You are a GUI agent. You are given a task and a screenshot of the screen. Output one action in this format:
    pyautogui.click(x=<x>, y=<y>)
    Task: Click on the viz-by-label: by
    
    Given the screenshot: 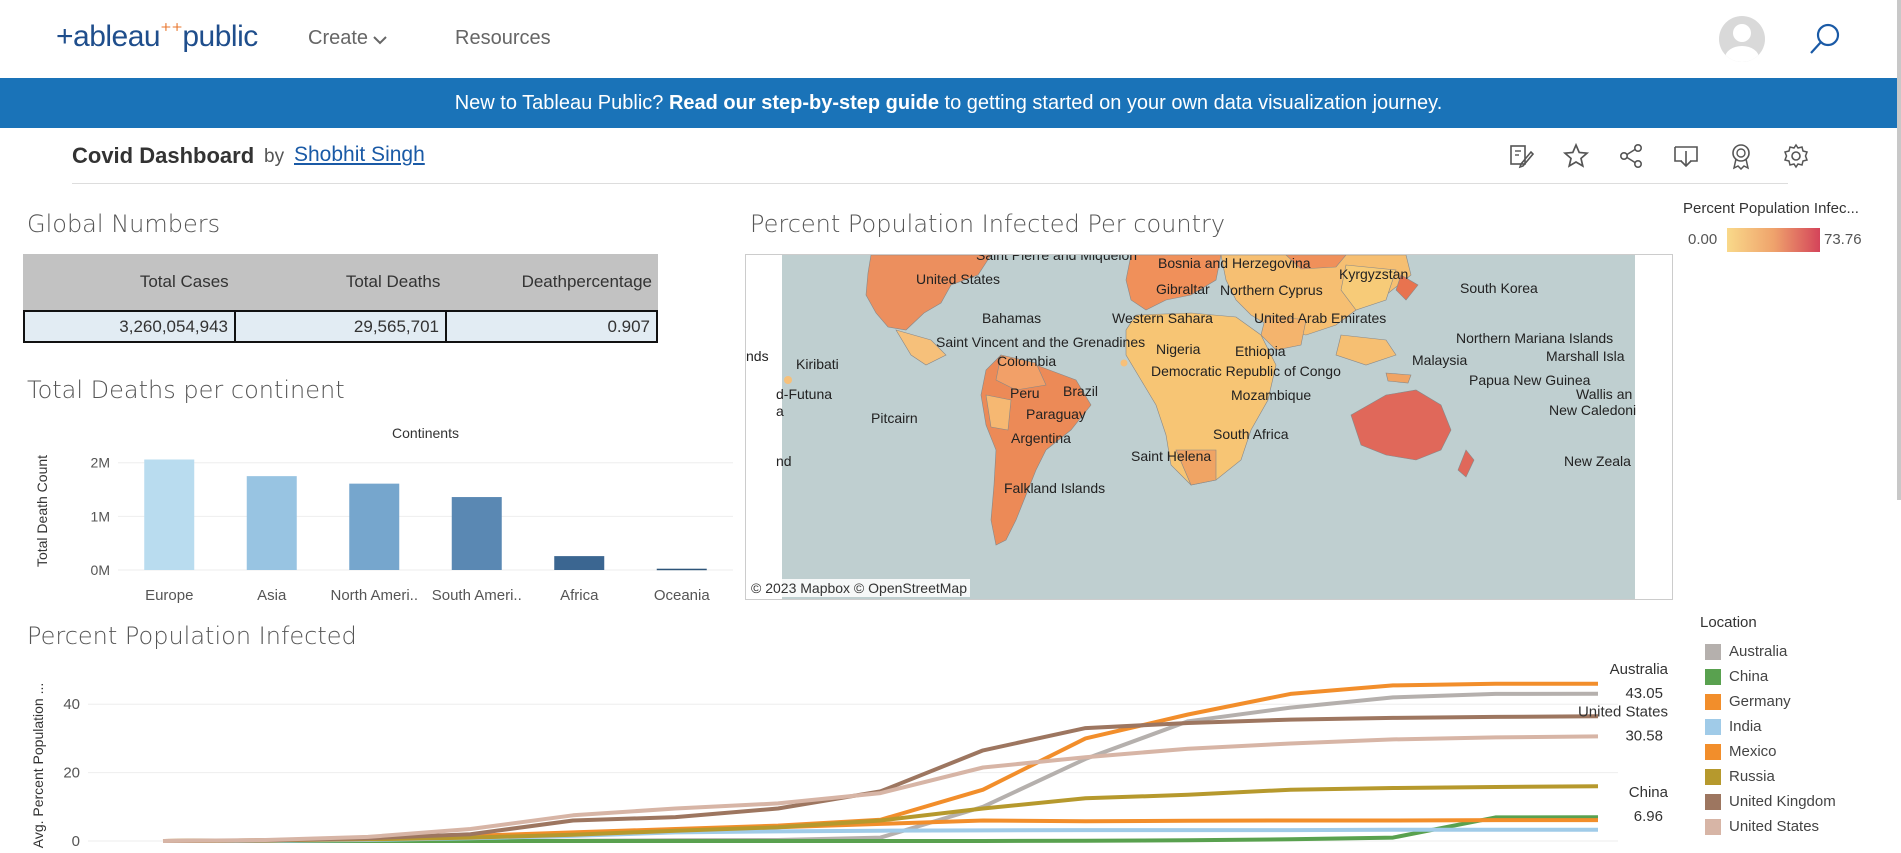 What is the action you would take?
    pyautogui.click(x=274, y=156)
    